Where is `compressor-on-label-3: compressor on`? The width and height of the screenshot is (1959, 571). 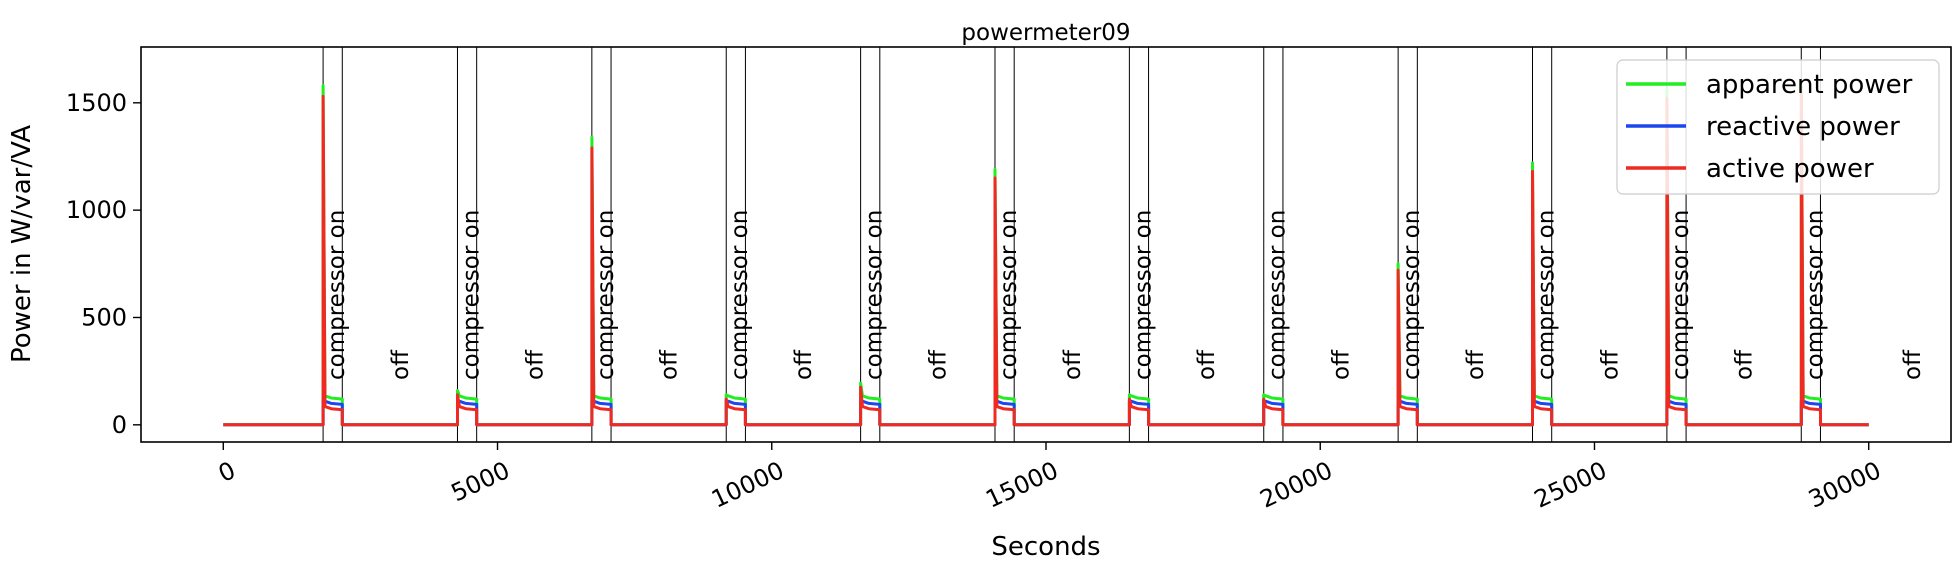
compressor-on-label-3: compressor on is located at coordinates (606, 295).